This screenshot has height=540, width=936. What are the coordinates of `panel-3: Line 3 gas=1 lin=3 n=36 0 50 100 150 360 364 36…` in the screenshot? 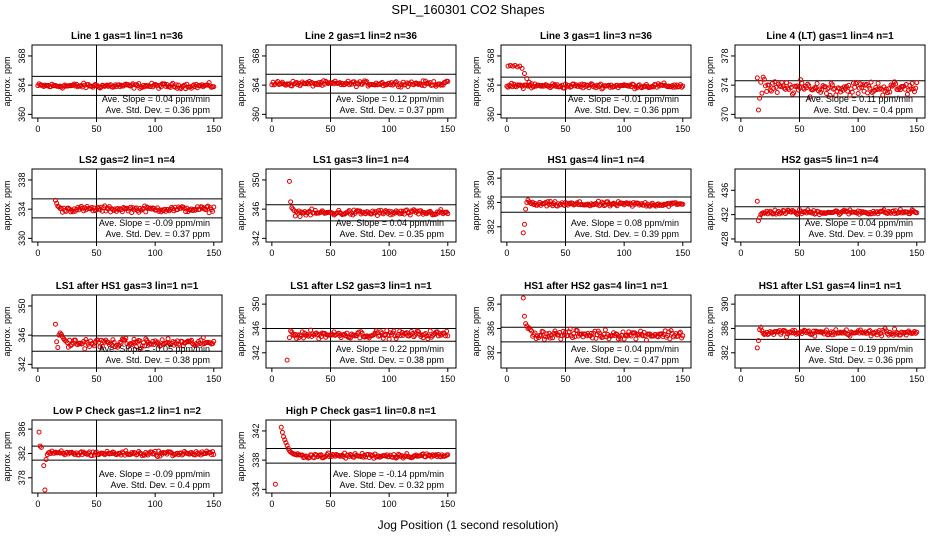 It's located at (581, 82).